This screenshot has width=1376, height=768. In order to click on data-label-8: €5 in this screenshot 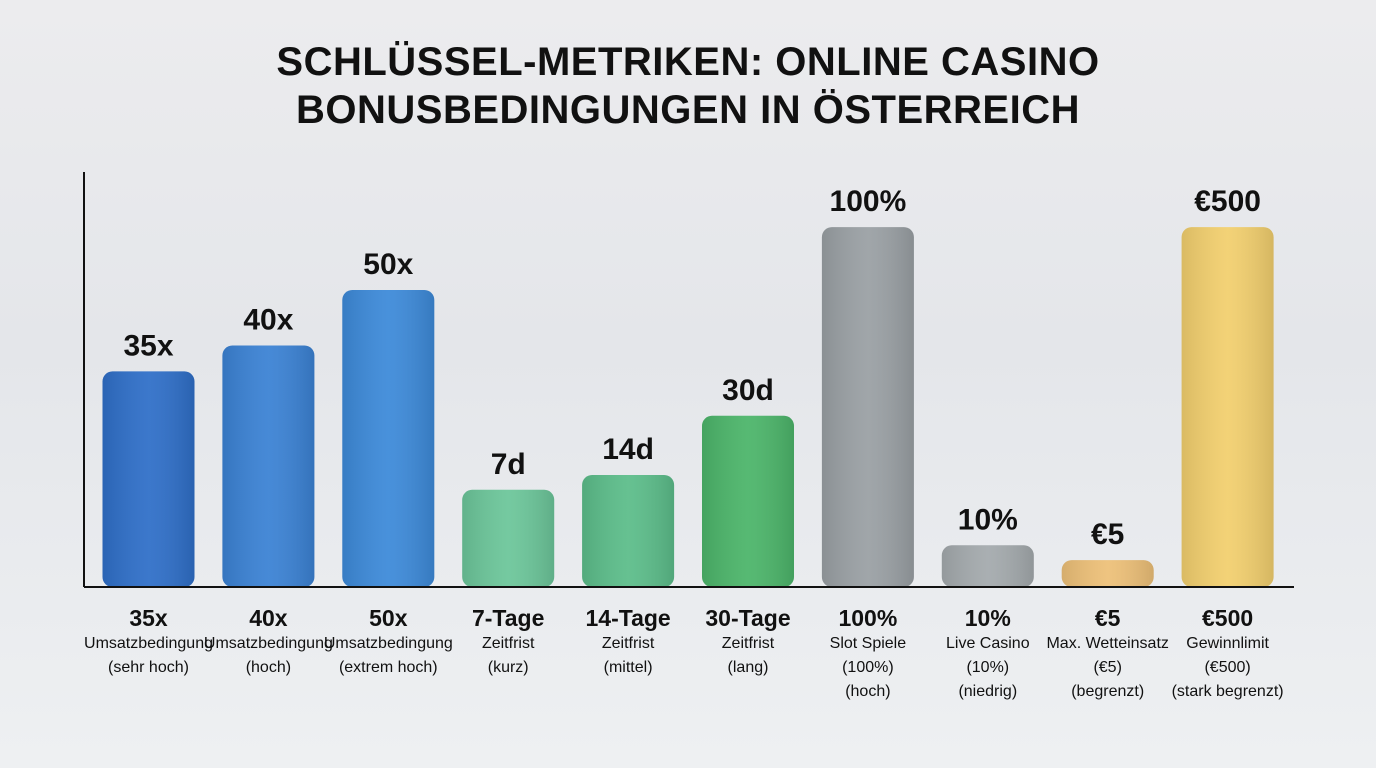, I will do `click(1107, 534)`.